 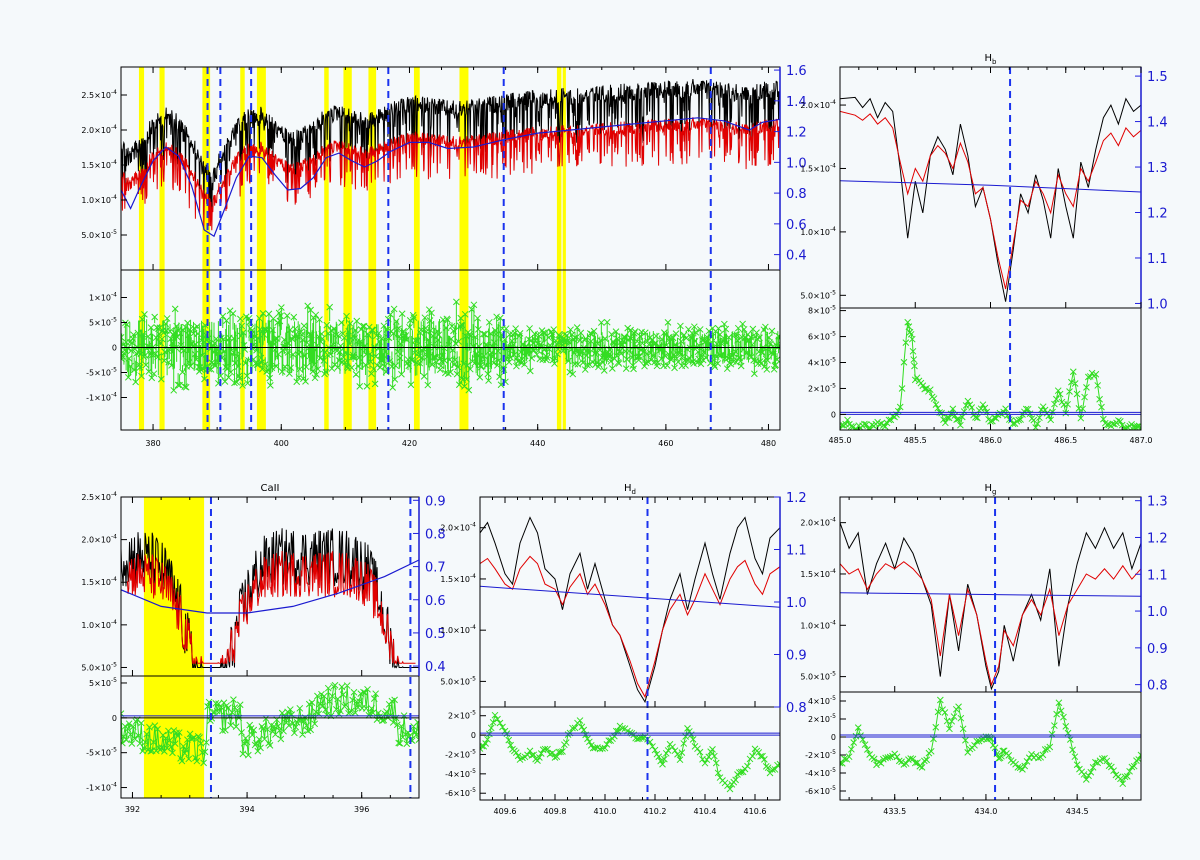 I want to click on y-tick-label: 2.5×10⁻⁴, so click(x=99, y=496).